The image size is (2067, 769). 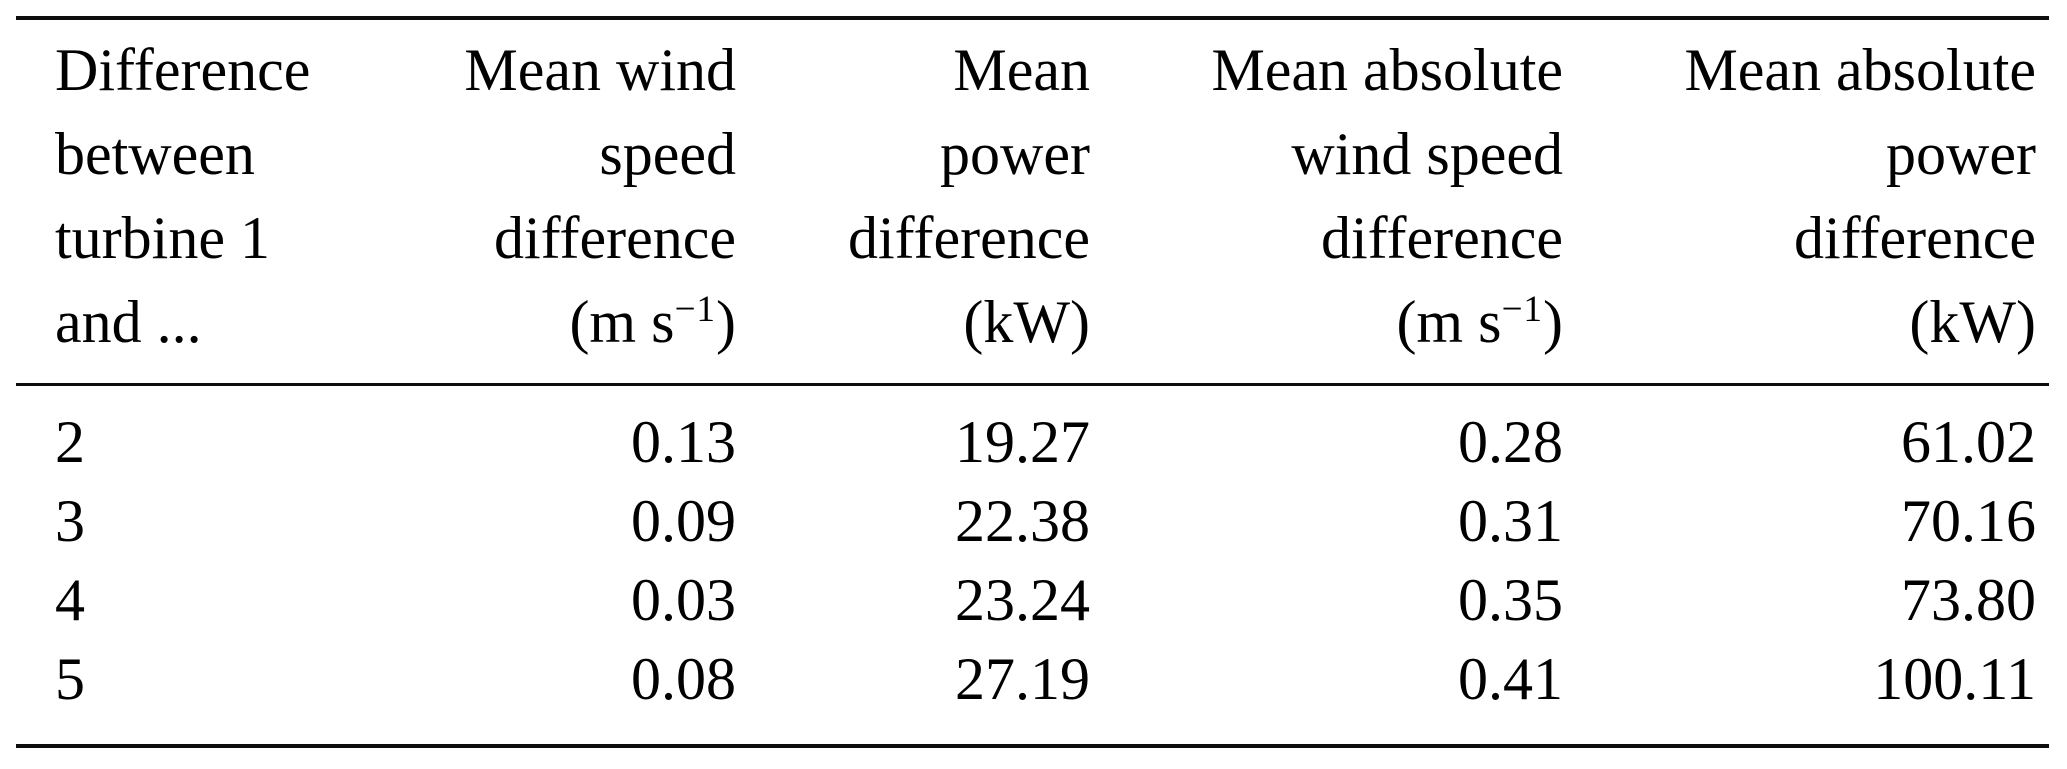 I want to click on cell-turbine: 4, so click(x=70, y=600).